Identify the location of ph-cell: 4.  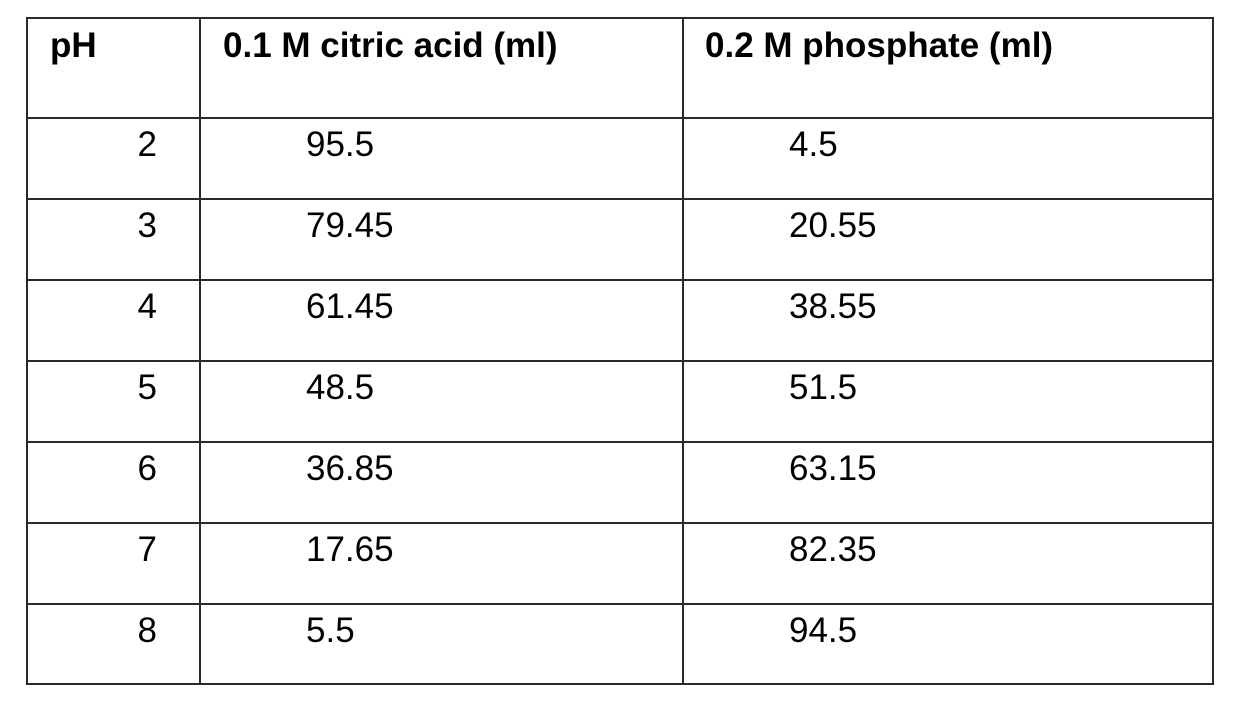
(113, 320).